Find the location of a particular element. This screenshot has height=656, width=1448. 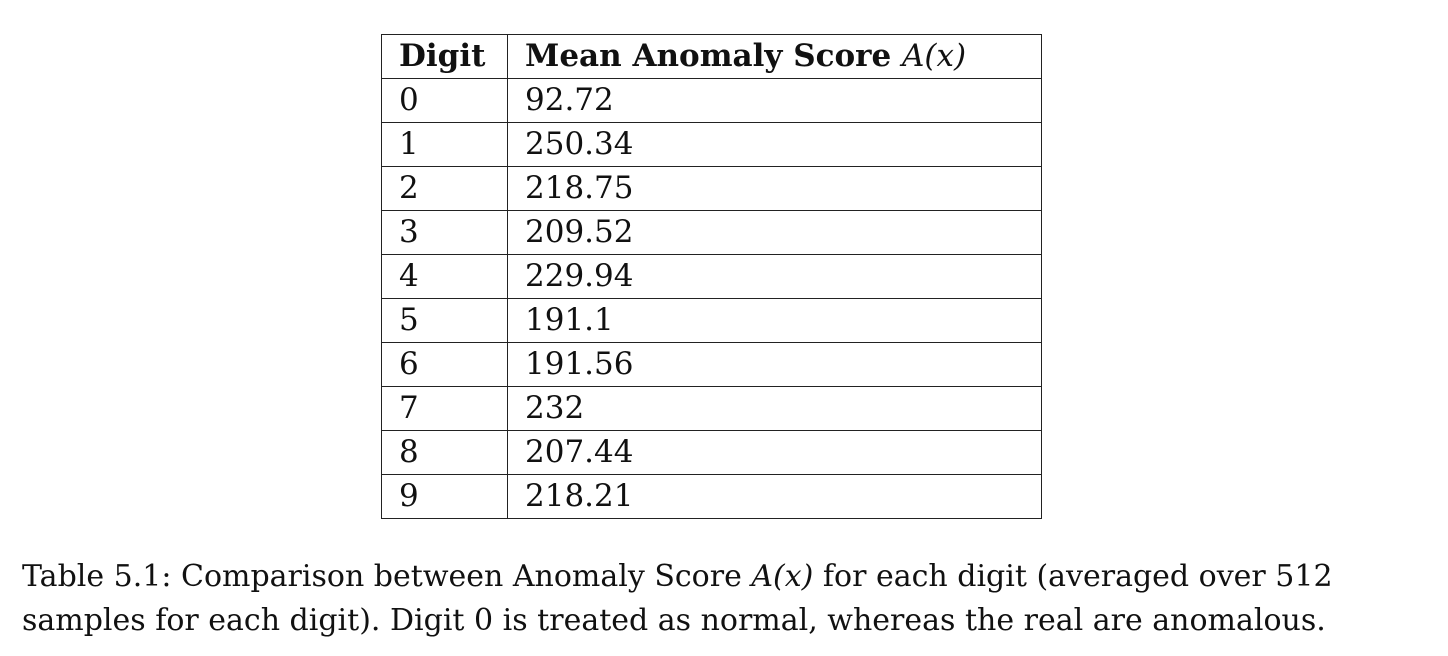

digit-cell: 5 is located at coordinates (444, 320).